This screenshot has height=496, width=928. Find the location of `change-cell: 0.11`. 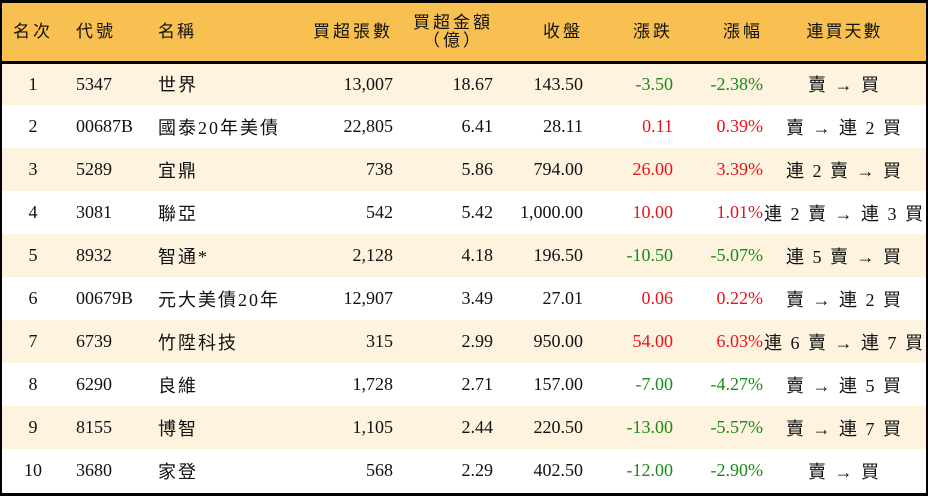

change-cell: 0.11 is located at coordinates (657, 126).